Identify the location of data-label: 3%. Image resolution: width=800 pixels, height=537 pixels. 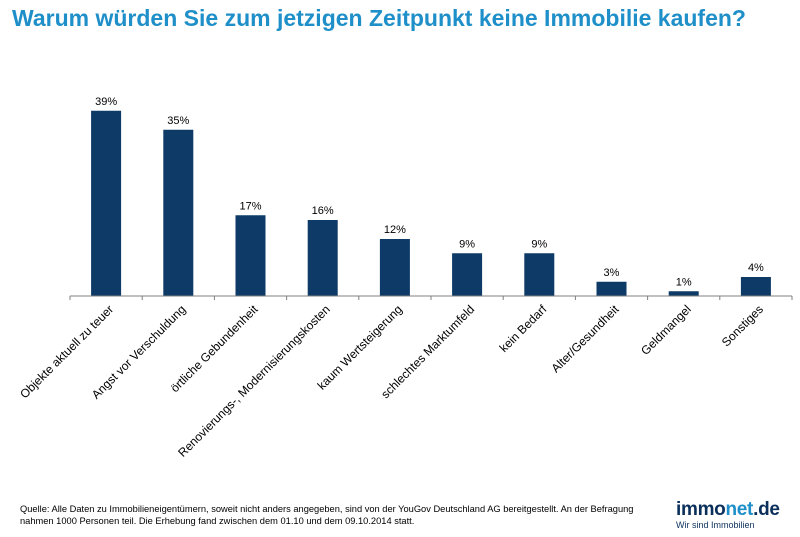
(612, 273).